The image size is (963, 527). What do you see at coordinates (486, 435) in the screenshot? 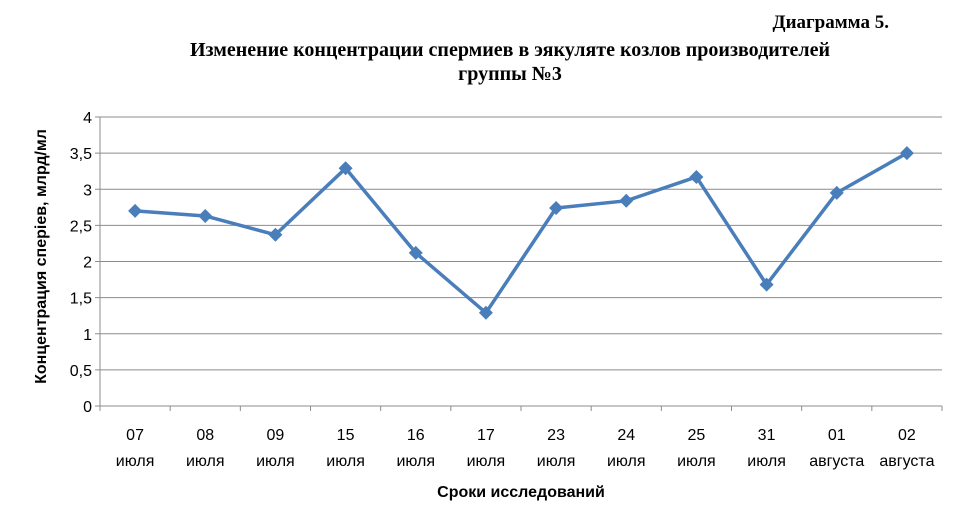
I see `x-tick-label-day: 17` at bounding box center [486, 435].